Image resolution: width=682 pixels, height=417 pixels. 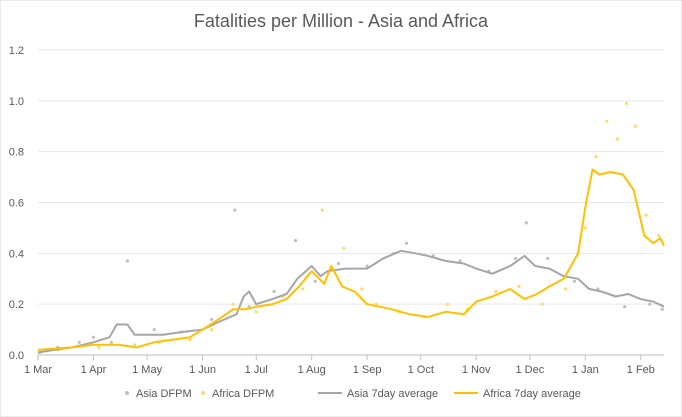 I want to click on y-axis: 0.0 0.2 0.4 0.6 0.8 1.0 1.2, so click(x=16, y=203).